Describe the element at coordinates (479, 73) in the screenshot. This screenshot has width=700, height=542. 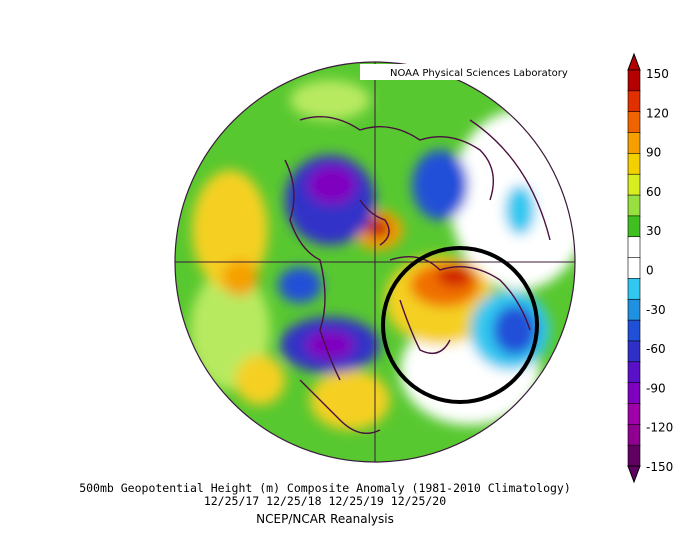
I see `lab-label: NOAA Physical Sciences Laboratory` at that location.